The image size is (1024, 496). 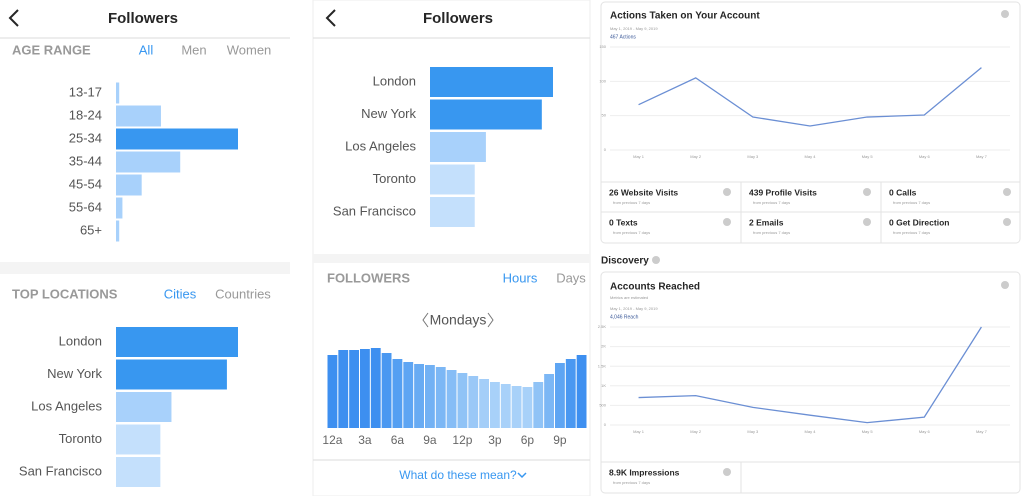 What do you see at coordinates (571, 277) in the screenshot?
I see `tab: Days` at bounding box center [571, 277].